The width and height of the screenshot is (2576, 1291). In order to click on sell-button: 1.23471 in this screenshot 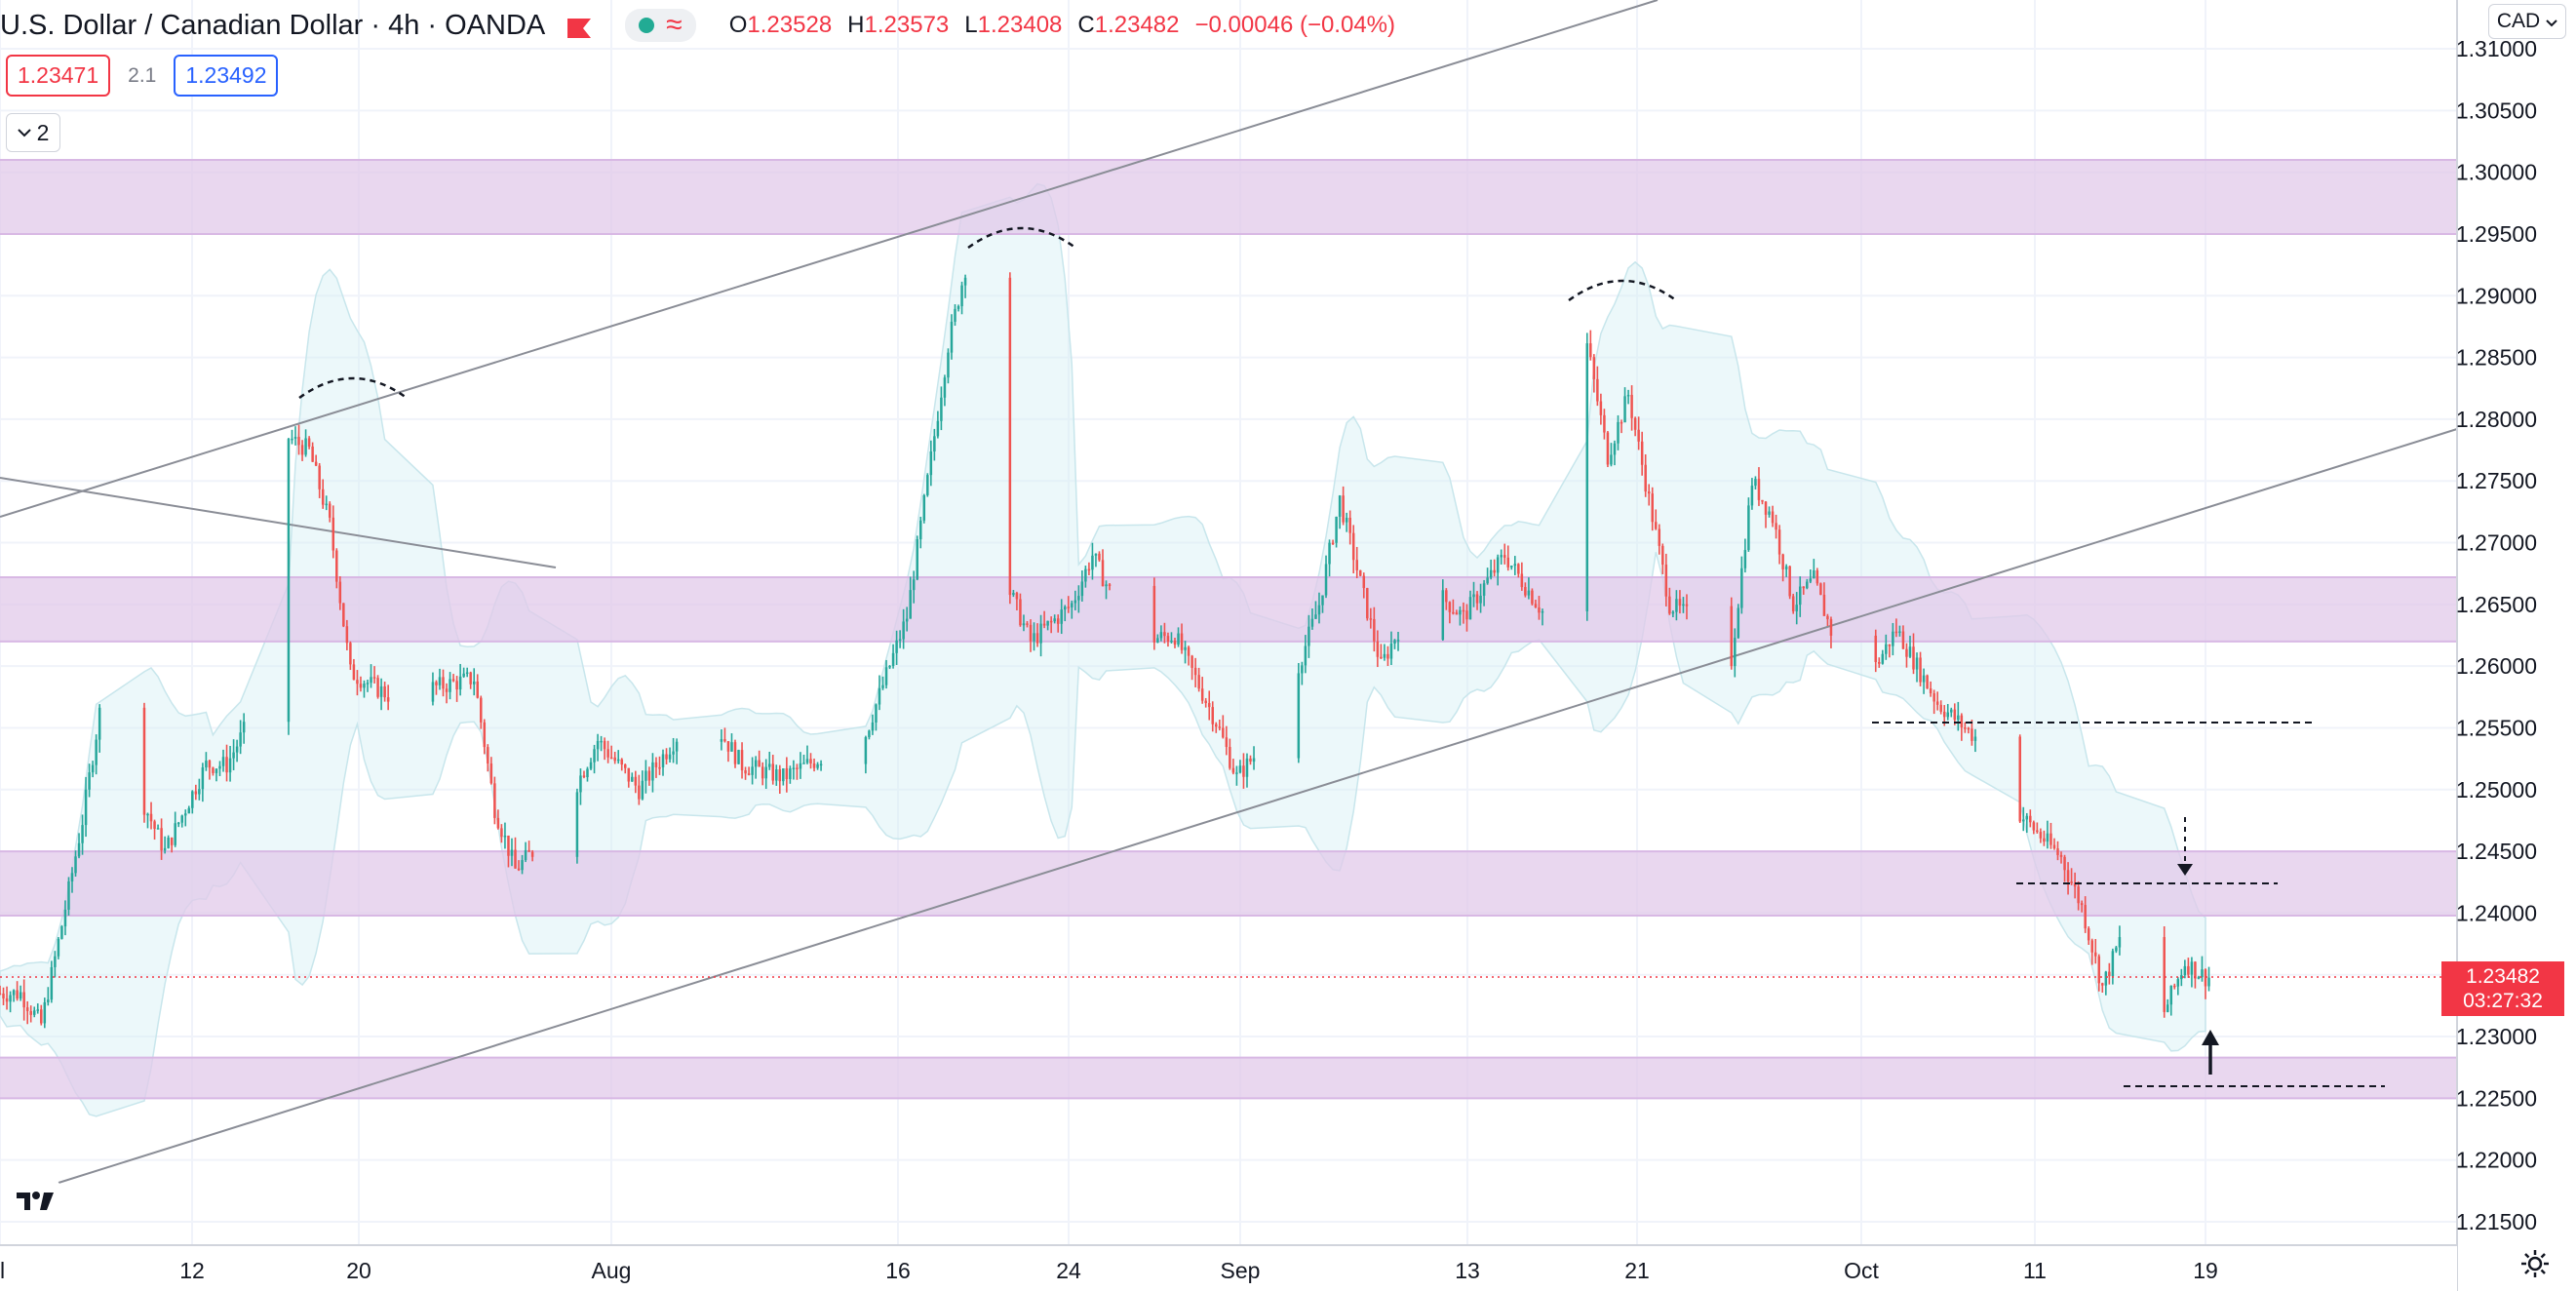, I will do `click(58, 76)`.